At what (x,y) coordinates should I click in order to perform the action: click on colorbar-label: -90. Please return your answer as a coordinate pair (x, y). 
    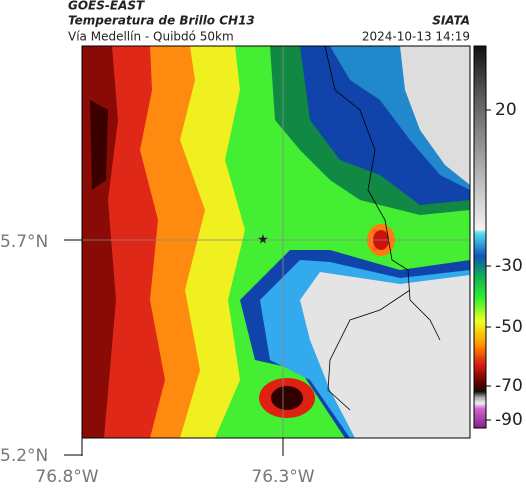
    Looking at the image, I should click on (509, 420).